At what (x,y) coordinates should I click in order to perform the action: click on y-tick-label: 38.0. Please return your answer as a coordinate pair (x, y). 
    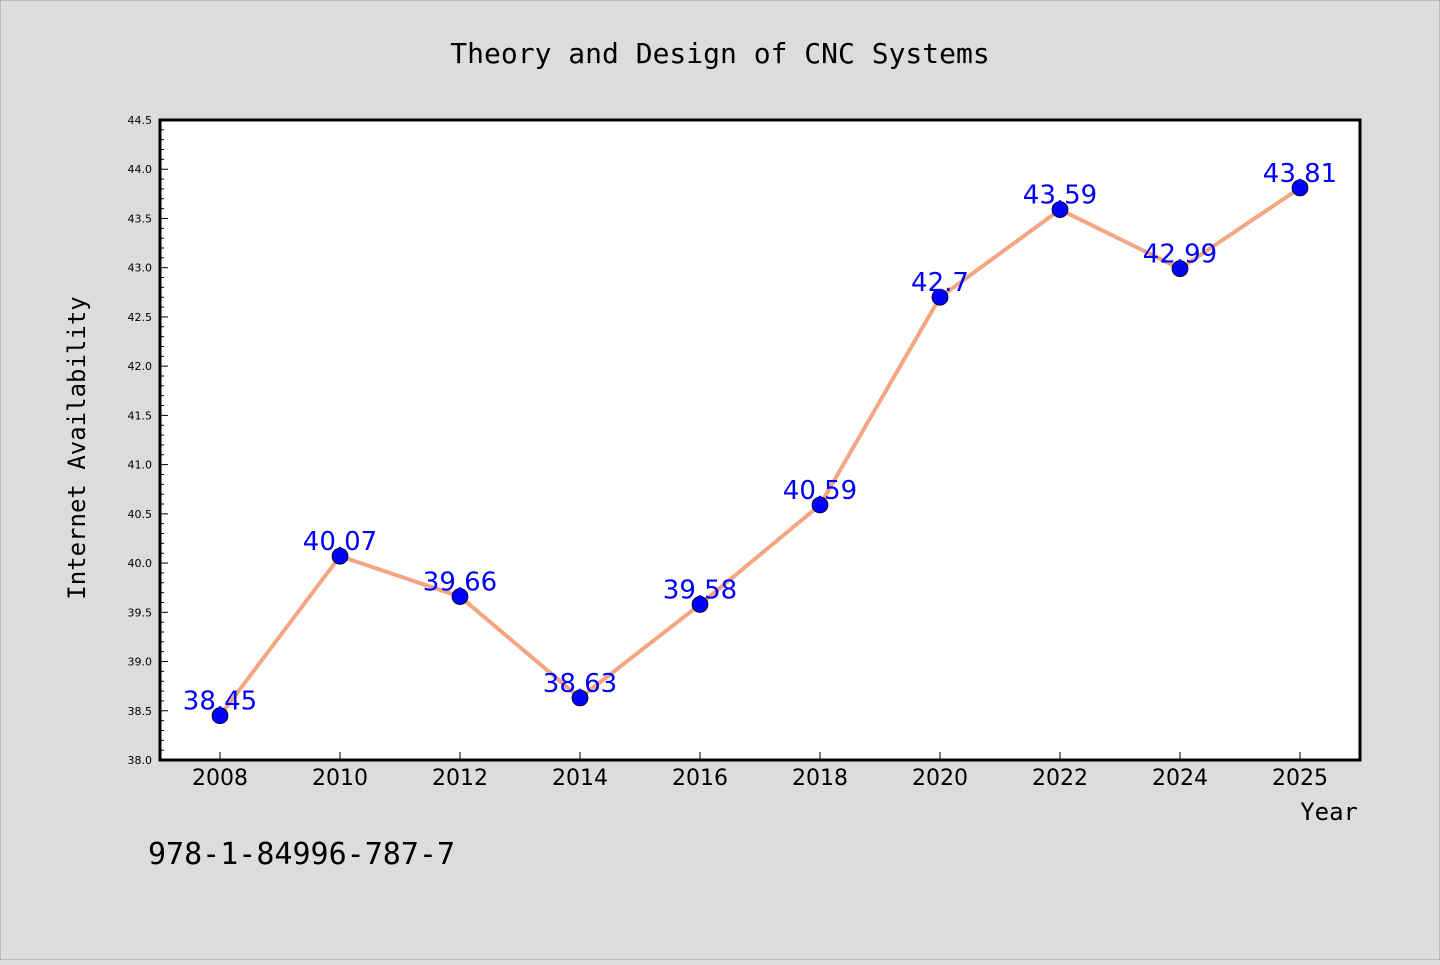
    Looking at the image, I should click on (140, 760).